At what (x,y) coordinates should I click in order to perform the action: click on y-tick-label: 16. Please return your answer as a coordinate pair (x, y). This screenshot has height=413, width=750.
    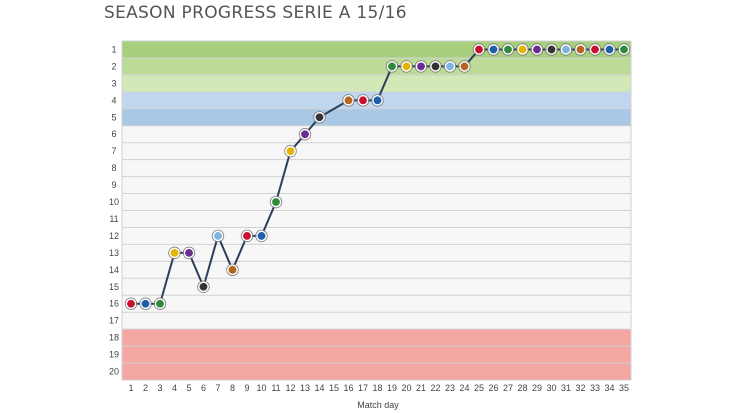
    Looking at the image, I should click on (114, 304).